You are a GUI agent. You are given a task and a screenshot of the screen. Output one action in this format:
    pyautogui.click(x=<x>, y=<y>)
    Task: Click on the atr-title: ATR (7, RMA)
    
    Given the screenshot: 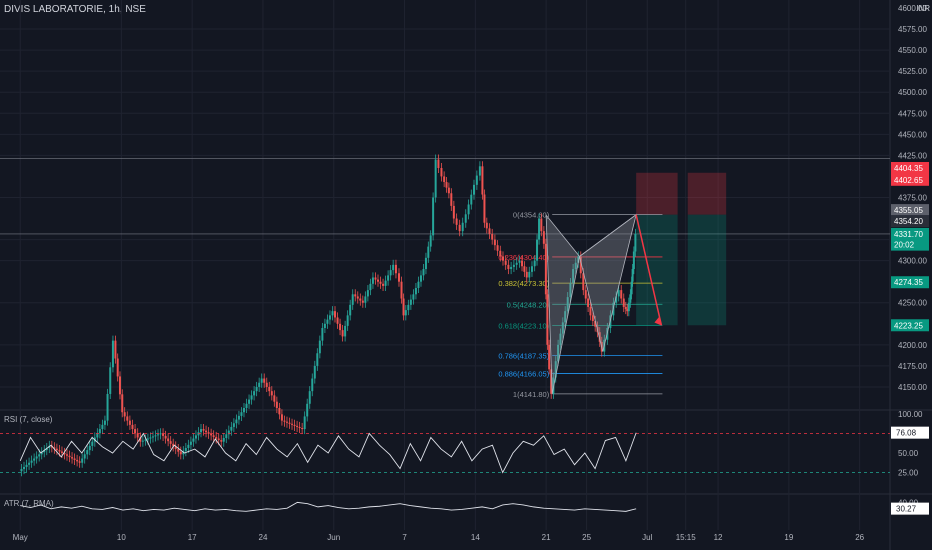 What is the action you would take?
    pyautogui.click(x=29, y=503)
    